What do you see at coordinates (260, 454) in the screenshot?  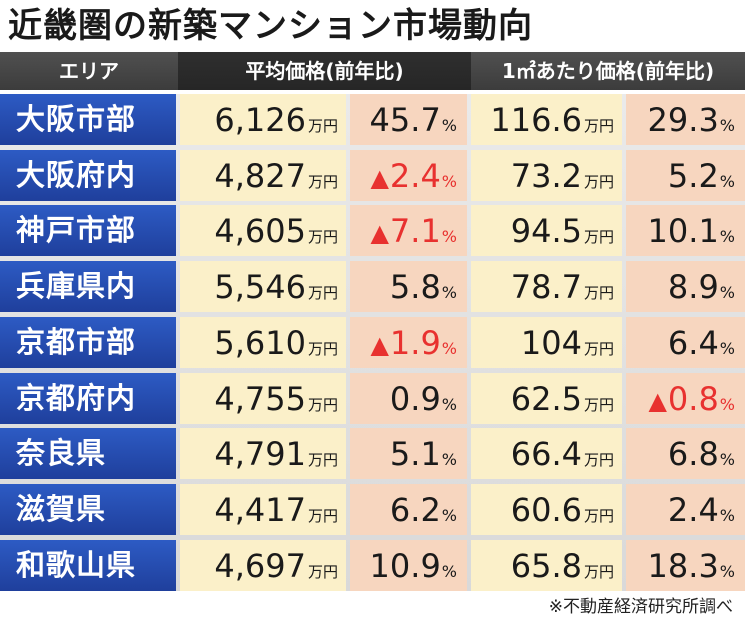 I see `average-price-value: 4,791` at bounding box center [260, 454].